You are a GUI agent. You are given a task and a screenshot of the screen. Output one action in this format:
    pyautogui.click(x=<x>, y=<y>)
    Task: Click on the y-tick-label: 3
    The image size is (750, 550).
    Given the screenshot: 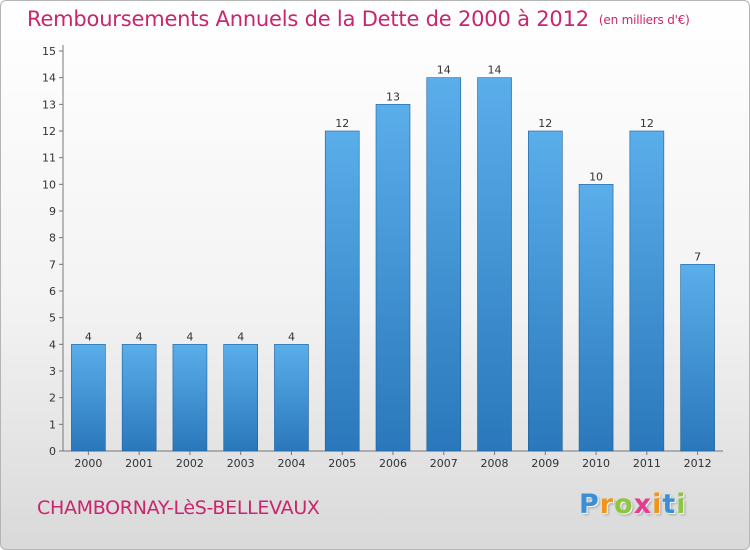 What is the action you would take?
    pyautogui.click(x=52, y=371)
    